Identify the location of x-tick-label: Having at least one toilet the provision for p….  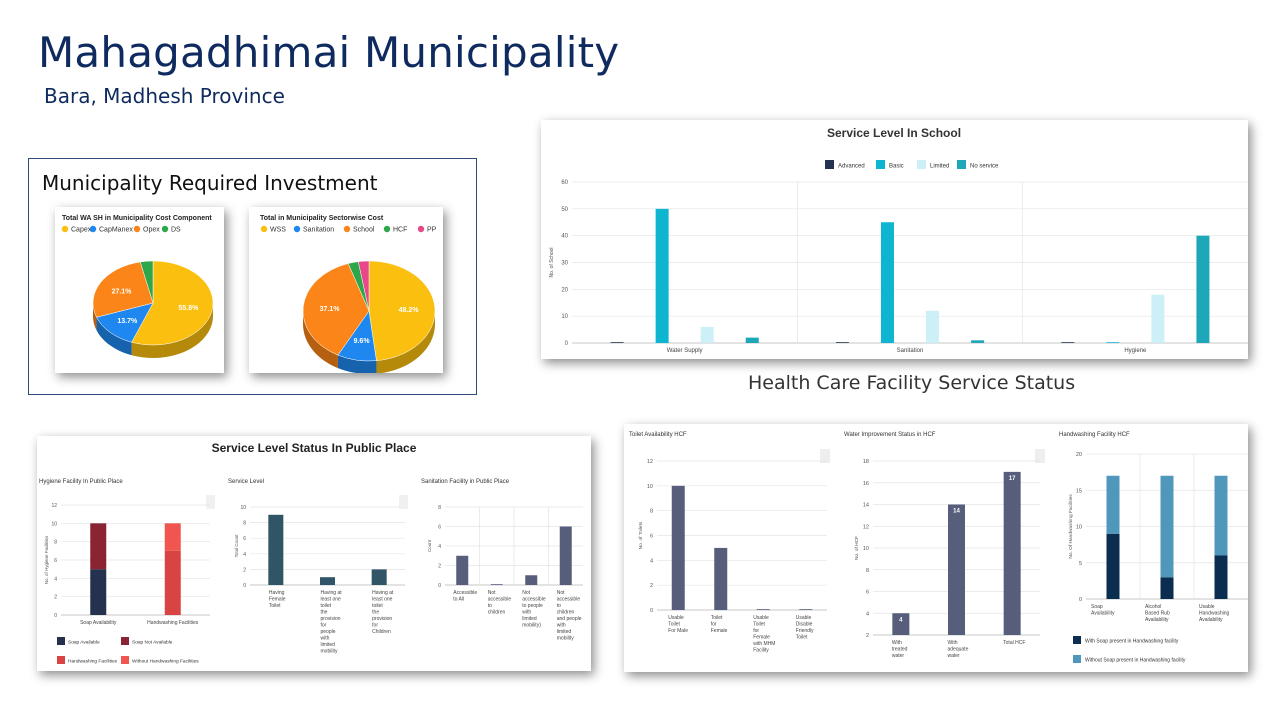
(332, 622).